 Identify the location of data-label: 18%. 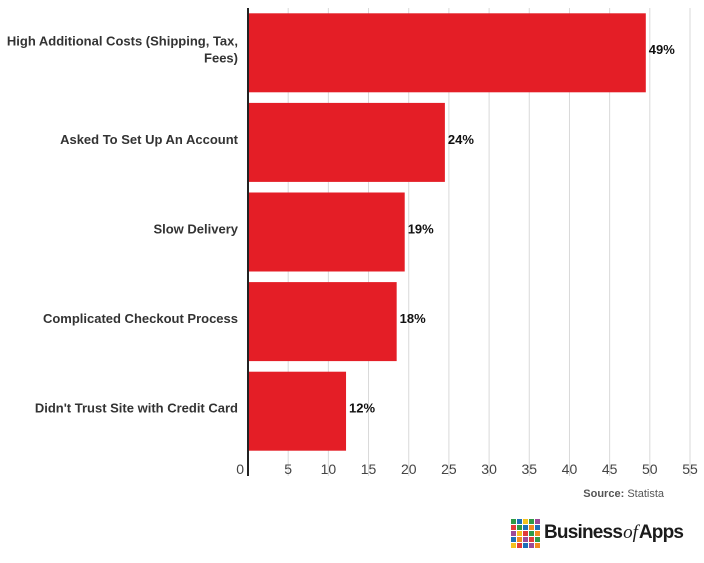
(413, 318).